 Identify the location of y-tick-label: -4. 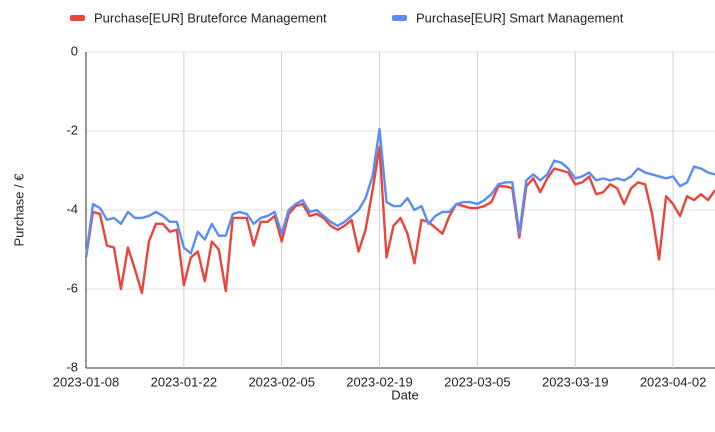
(72, 208).